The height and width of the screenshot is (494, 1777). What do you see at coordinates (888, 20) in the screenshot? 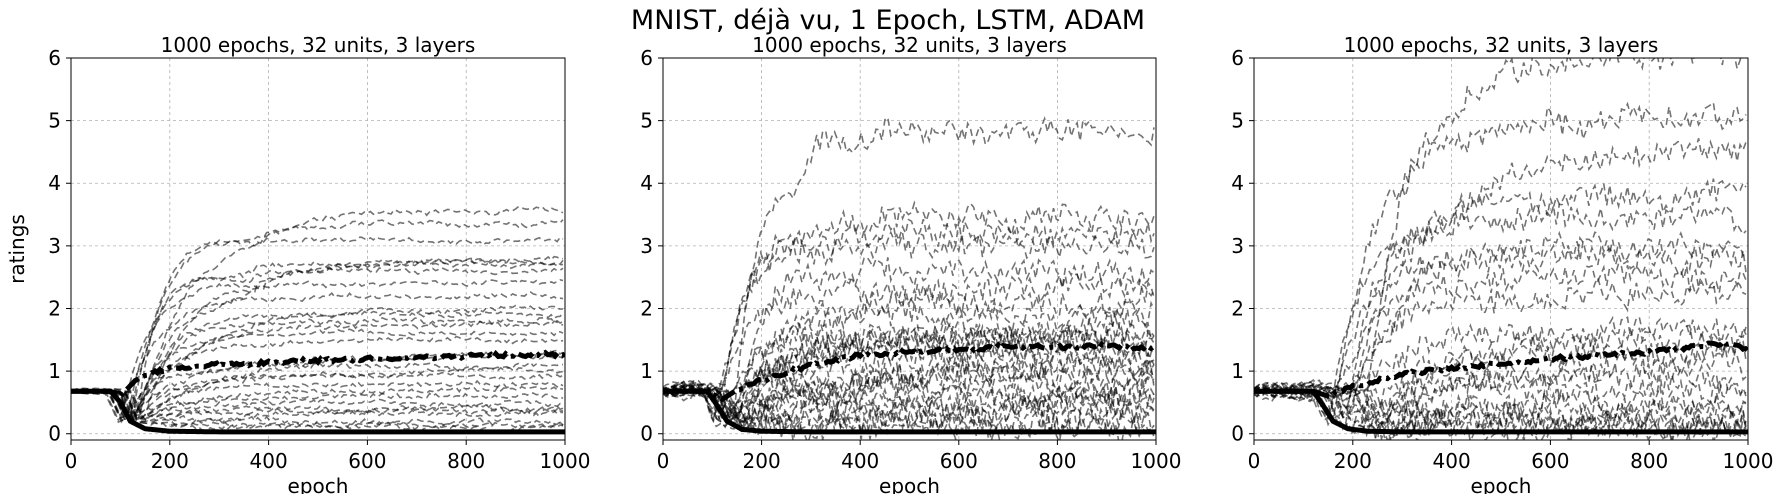
I see `figure-suptitle: MNIST, déjà vu, 1 Epoch, LSTM, ADAM` at bounding box center [888, 20].